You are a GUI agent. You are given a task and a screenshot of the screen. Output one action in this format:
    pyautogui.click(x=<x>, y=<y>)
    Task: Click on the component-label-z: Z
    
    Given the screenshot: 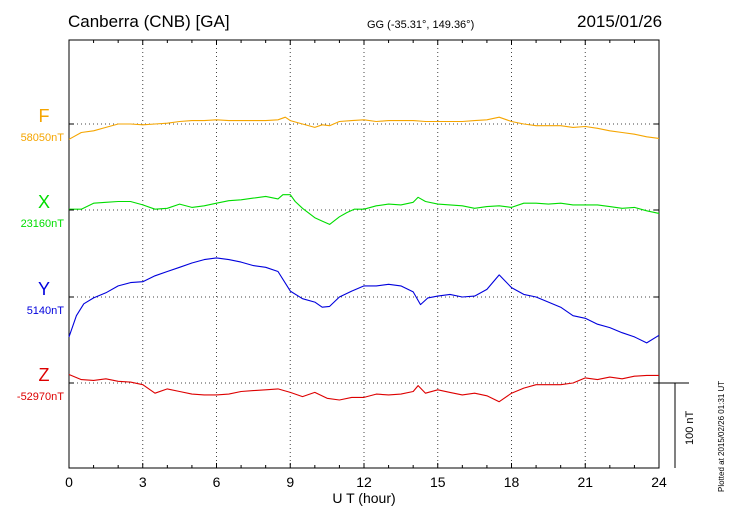 What is the action you would take?
    pyautogui.click(x=44, y=375)
    